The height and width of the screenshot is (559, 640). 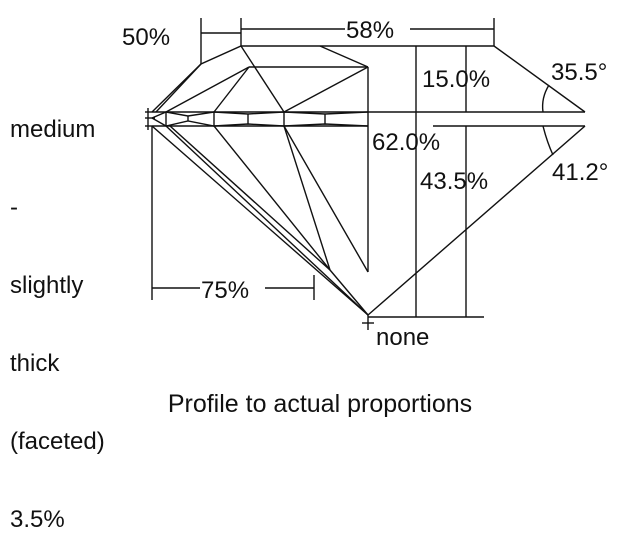 What do you see at coordinates (456, 79) in the screenshot?
I see `crown-height-label: 15.0%` at bounding box center [456, 79].